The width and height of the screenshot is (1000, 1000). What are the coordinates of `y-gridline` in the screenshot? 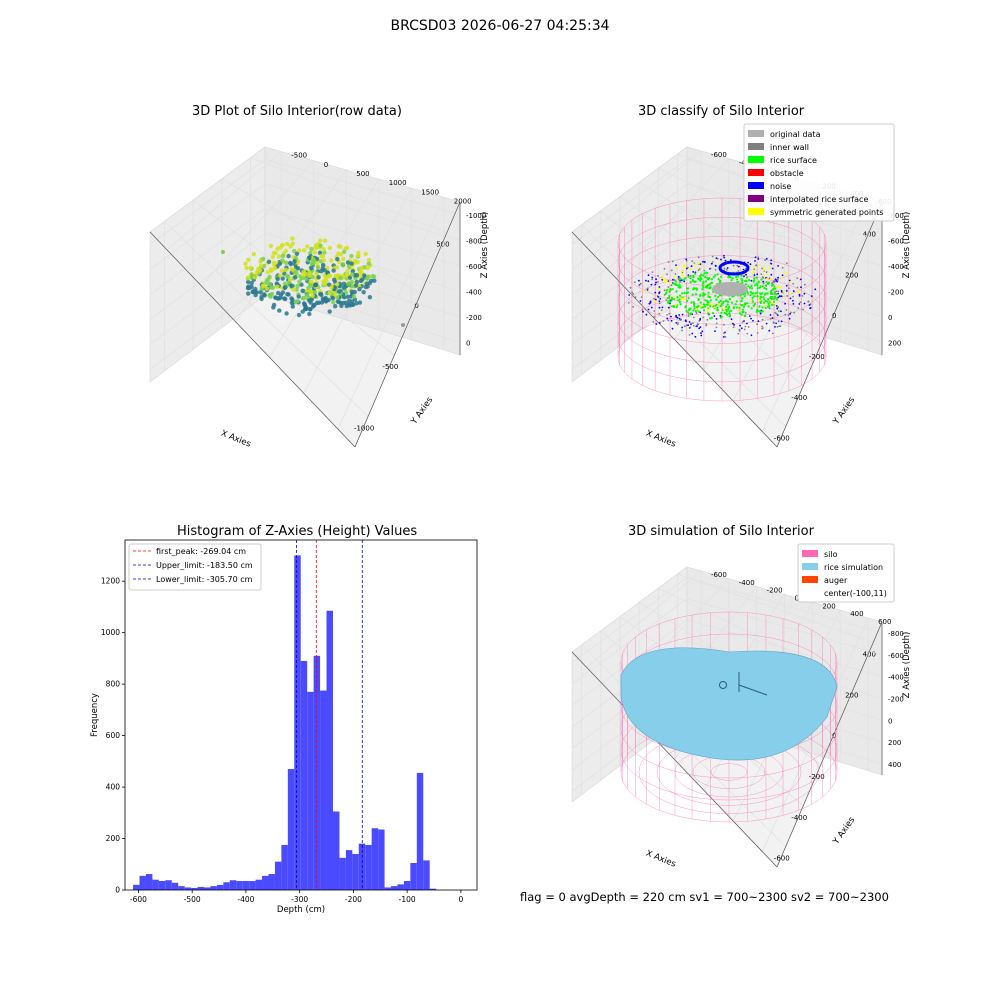 It's located at (391, 313).